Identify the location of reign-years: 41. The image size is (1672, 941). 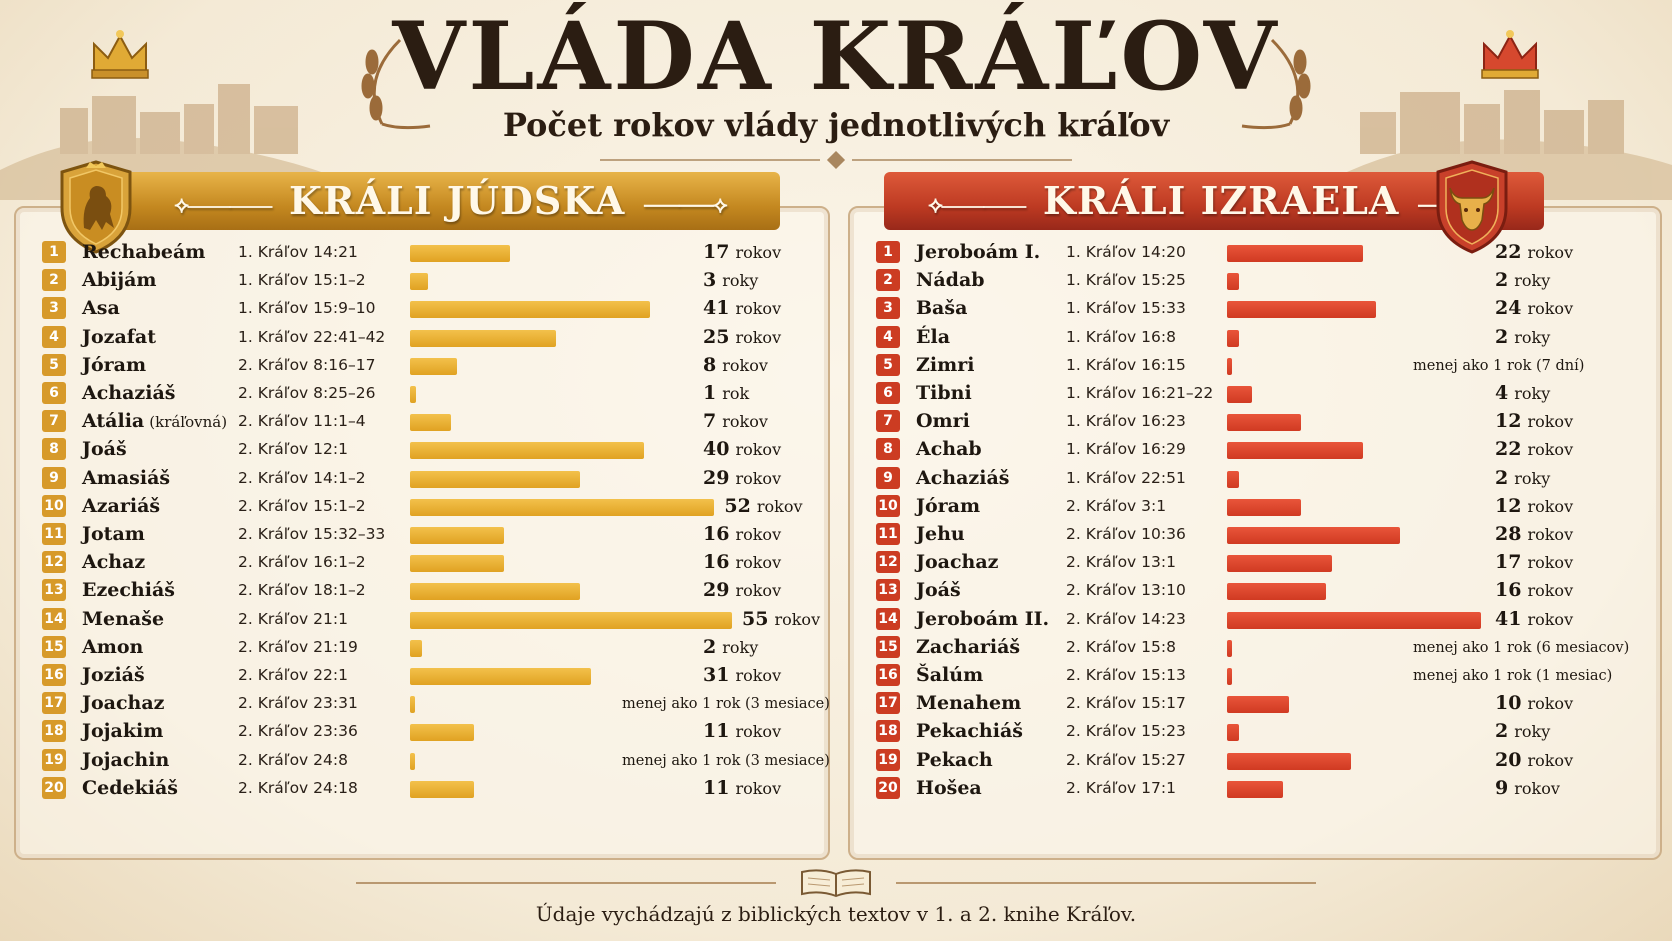
(1508, 618).